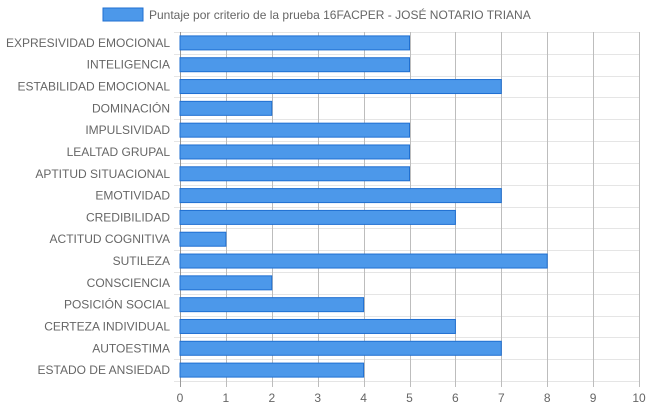  Describe the element at coordinates (128, 217) in the screenshot. I see `category-label: CREDIBILIDAD` at that location.